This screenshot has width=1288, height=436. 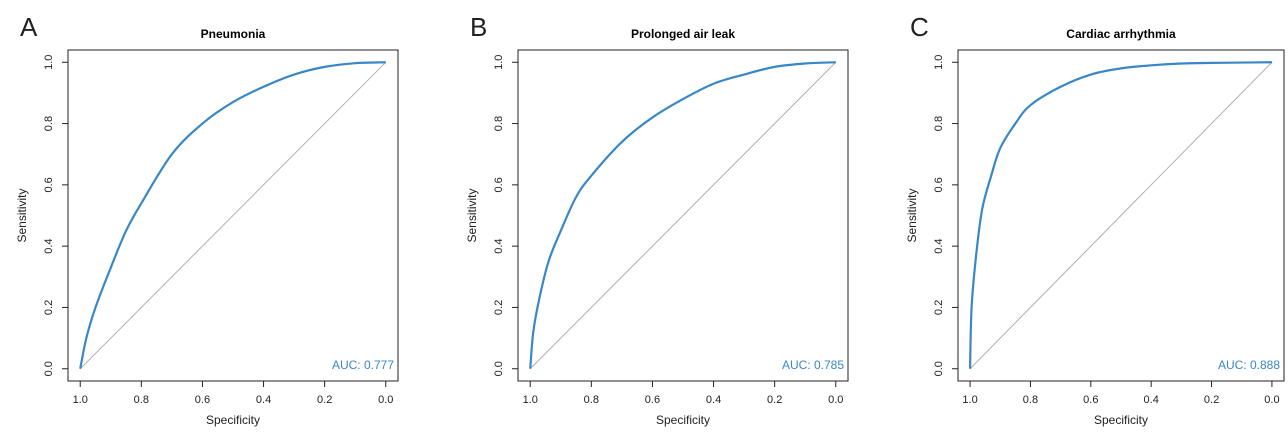 I want to click on panel-label: A, so click(x=29, y=27).